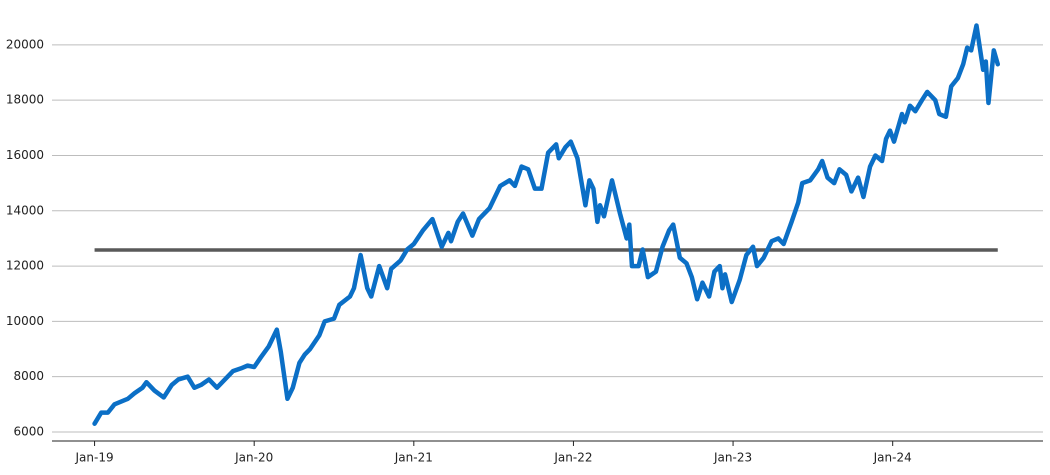  What do you see at coordinates (892, 458) in the screenshot?
I see `x-tick-label: Jan-24` at bounding box center [892, 458].